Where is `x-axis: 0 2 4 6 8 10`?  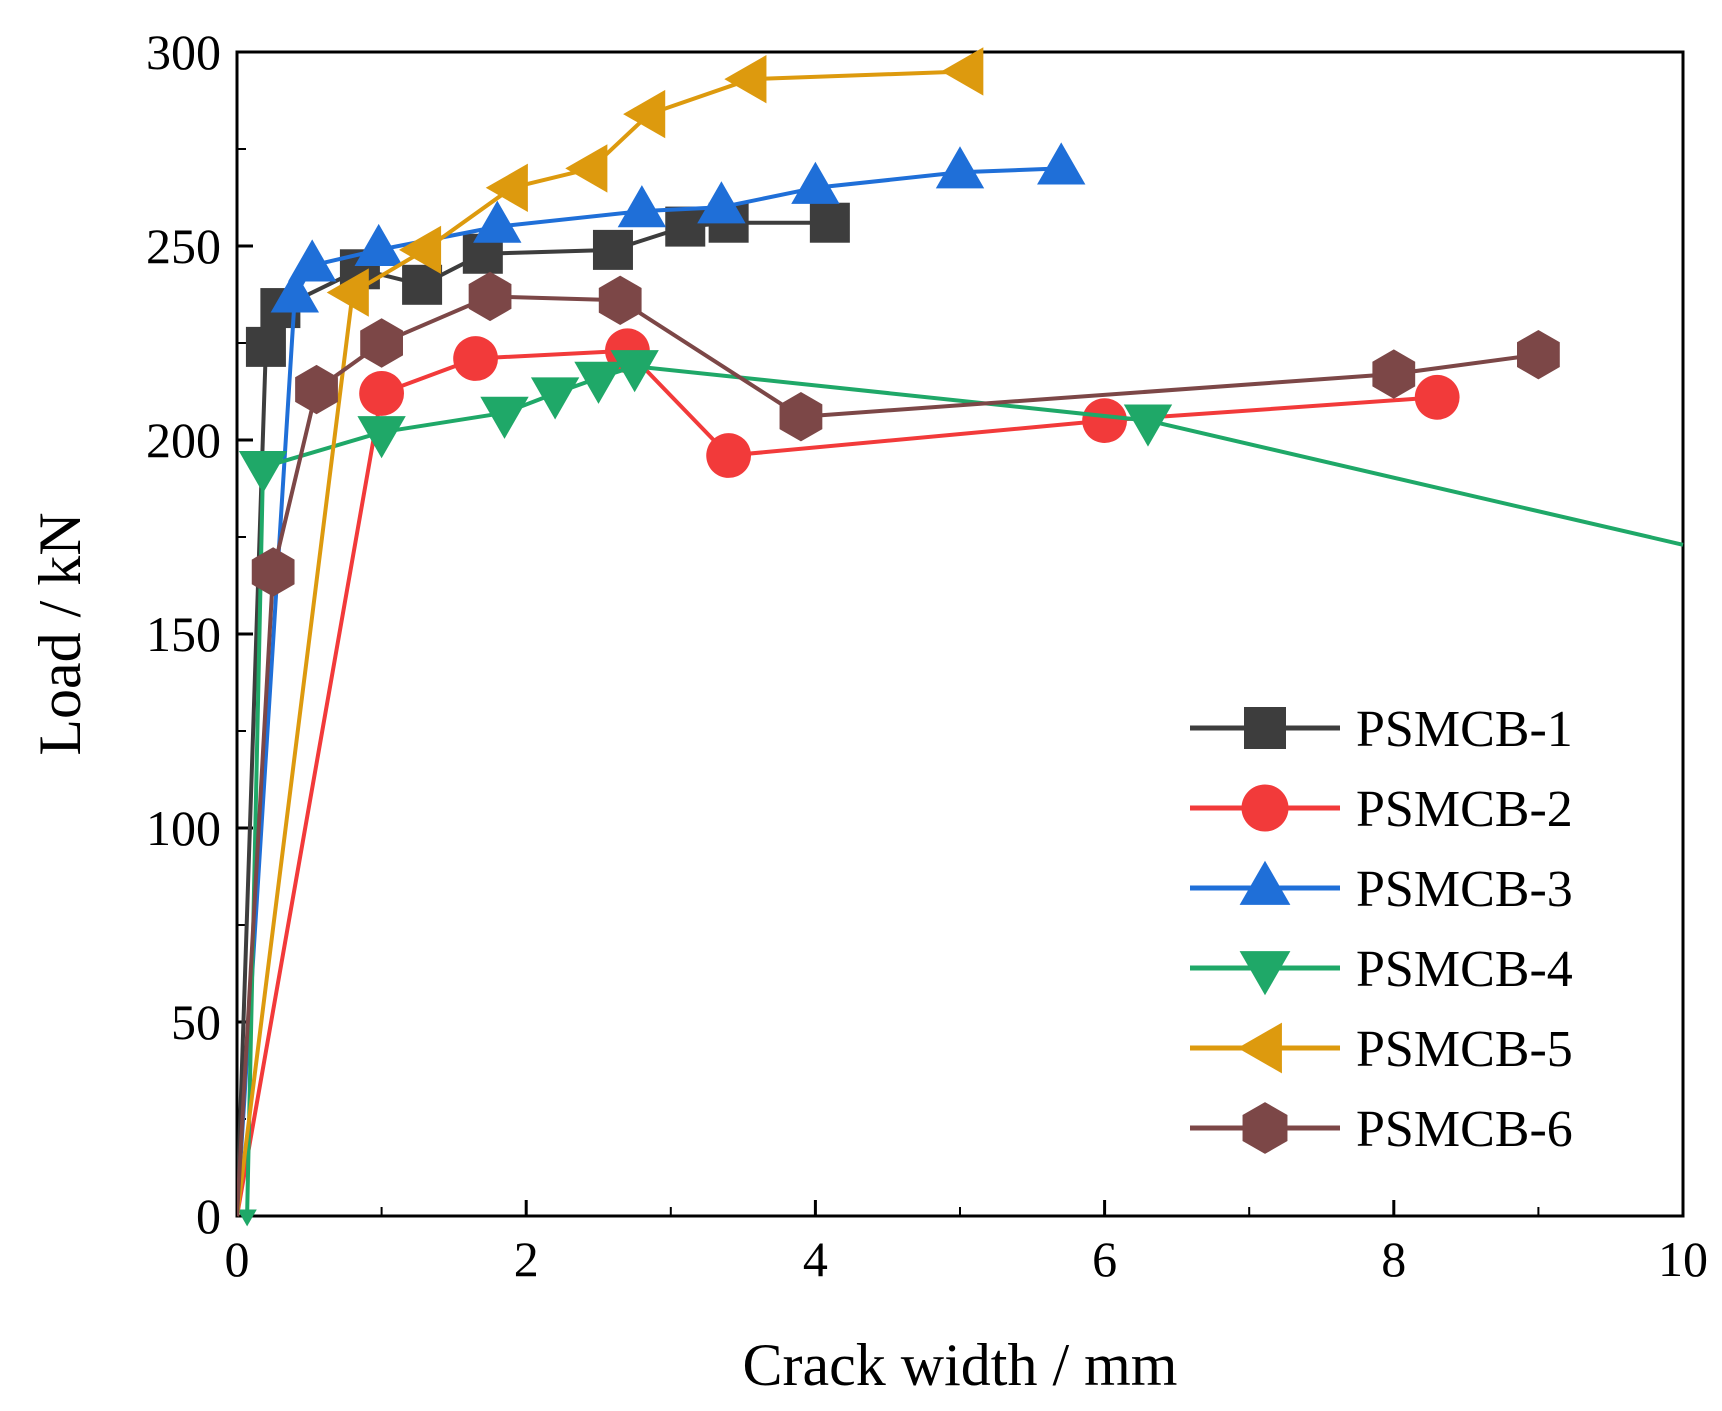
x-axis: 0 2 4 6 8 10 is located at coordinates (966, 1243).